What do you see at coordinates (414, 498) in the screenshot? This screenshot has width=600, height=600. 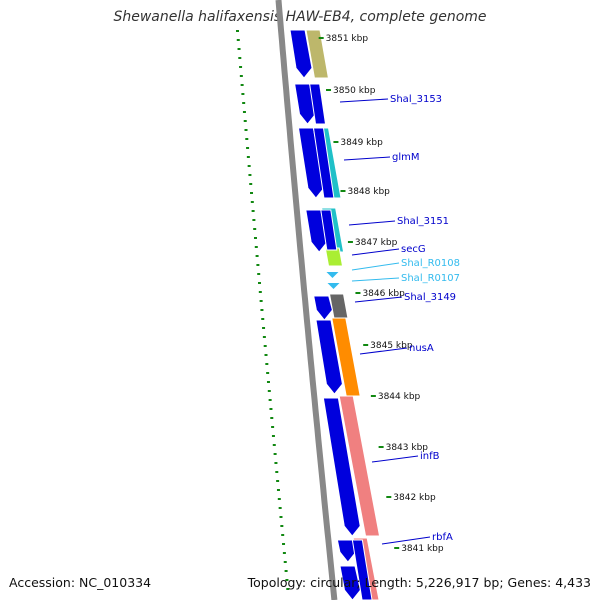 I see `kbp-label: 3842 kbp` at bounding box center [414, 498].